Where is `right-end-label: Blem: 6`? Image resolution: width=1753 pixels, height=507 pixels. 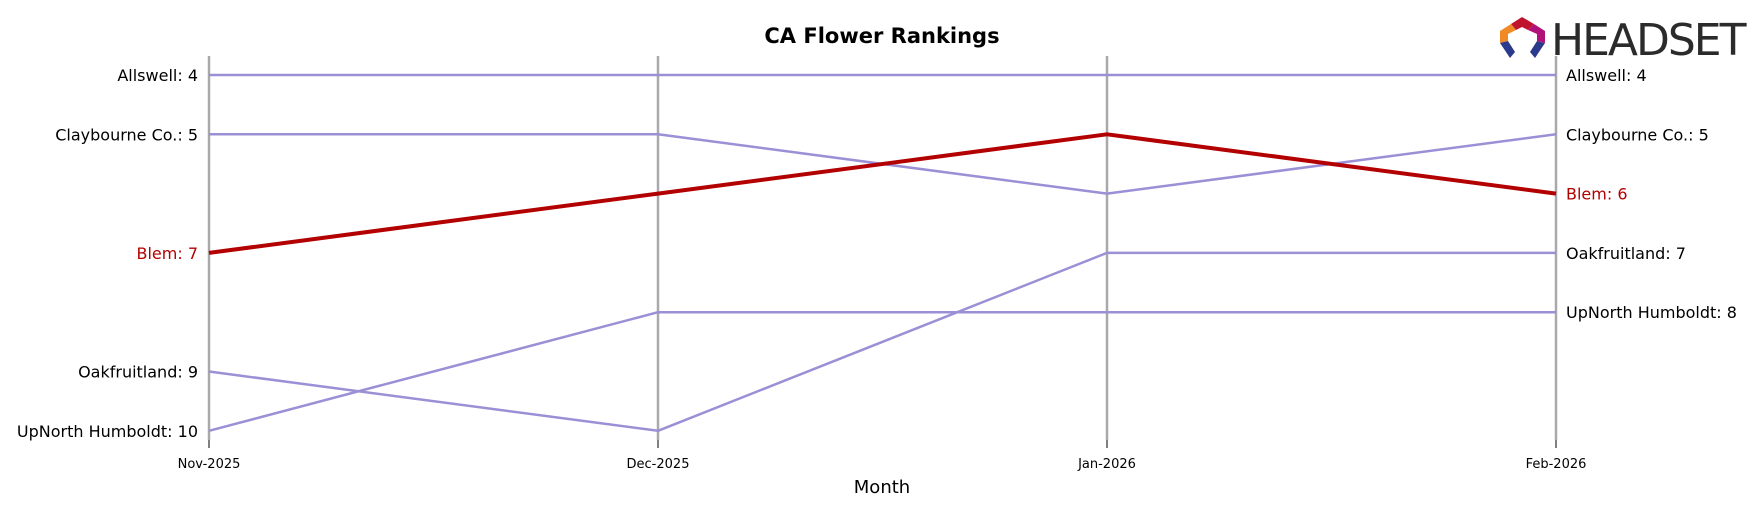
right-end-label: Blem: 6 is located at coordinates (1597, 194).